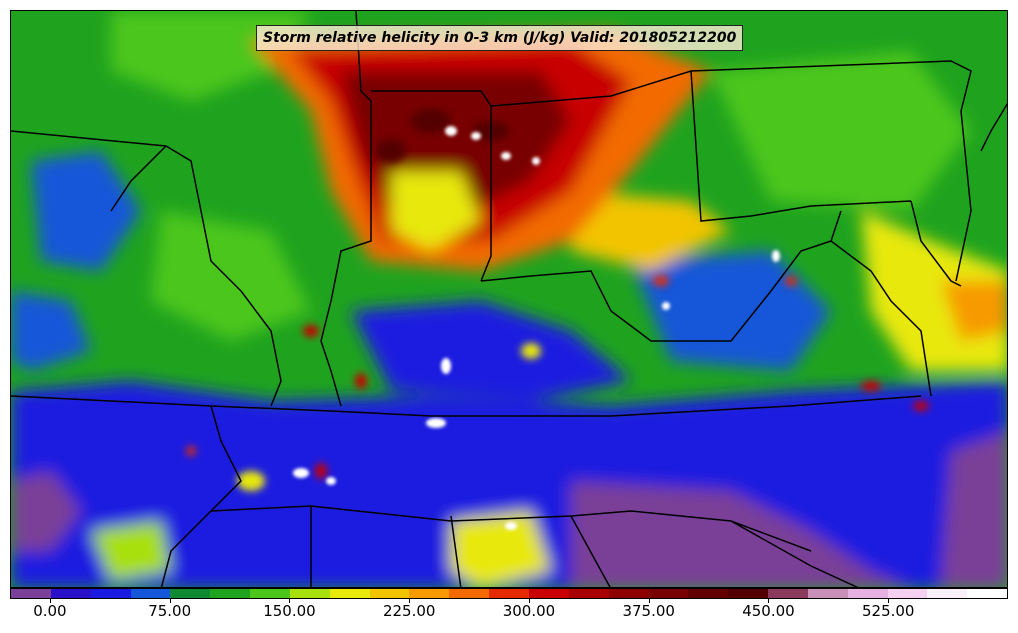  What do you see at coordinates (50, 611) in the screenshot?
I see `colorbar-tick-label: 0.00` at bounding box center [50, 611].